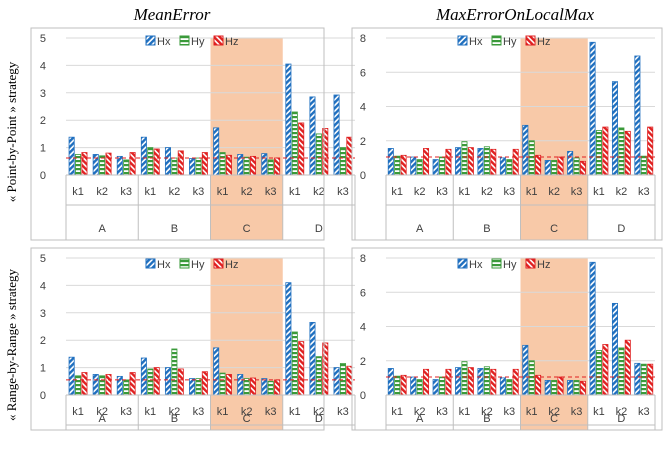  What do you see at coordinates (198, 265) in the screenshot?
I see `legend-label-hy: Hy` at bounding box center [198, 265].